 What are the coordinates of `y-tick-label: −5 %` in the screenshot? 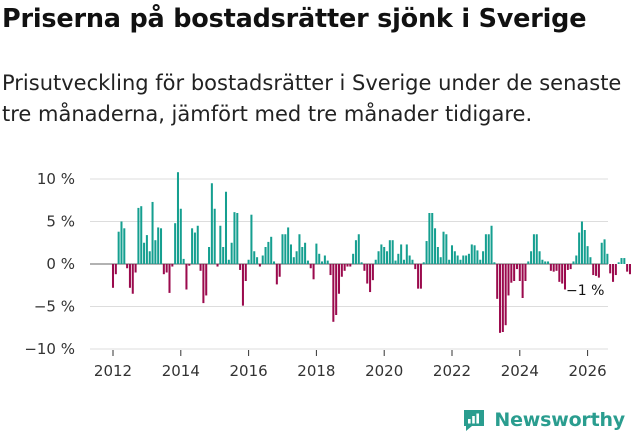 It's located at (54, 307).